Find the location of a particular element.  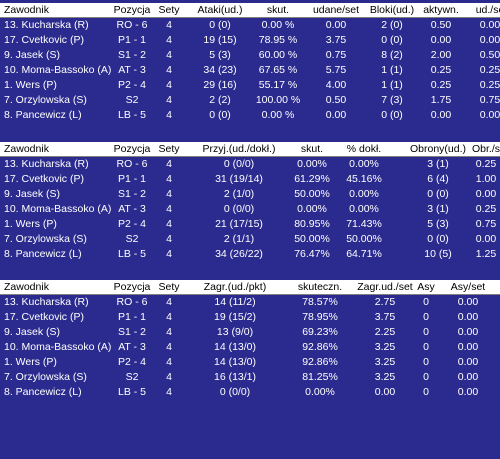

table-cell: AT - 3 is located at coordinates (132, 70).